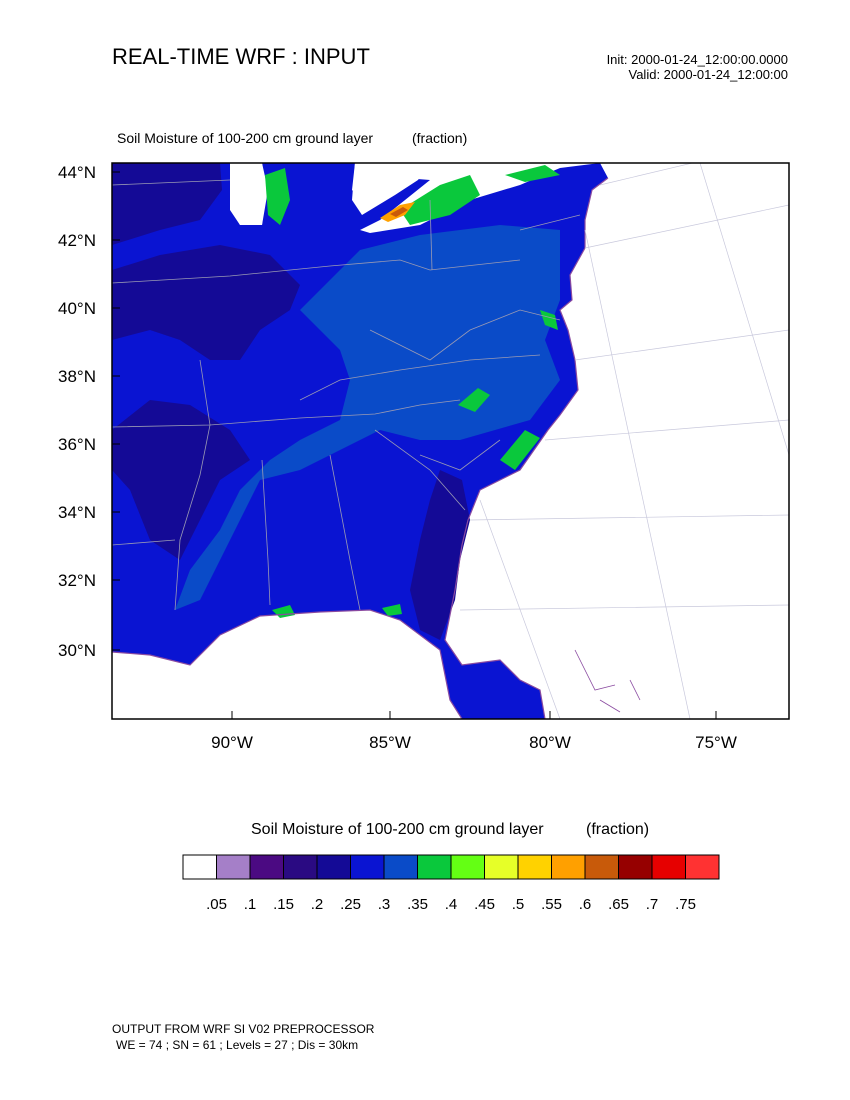 The width and height of the screenshot is (850, 1100). I want to click on latitude-axis, so click(116, 411).